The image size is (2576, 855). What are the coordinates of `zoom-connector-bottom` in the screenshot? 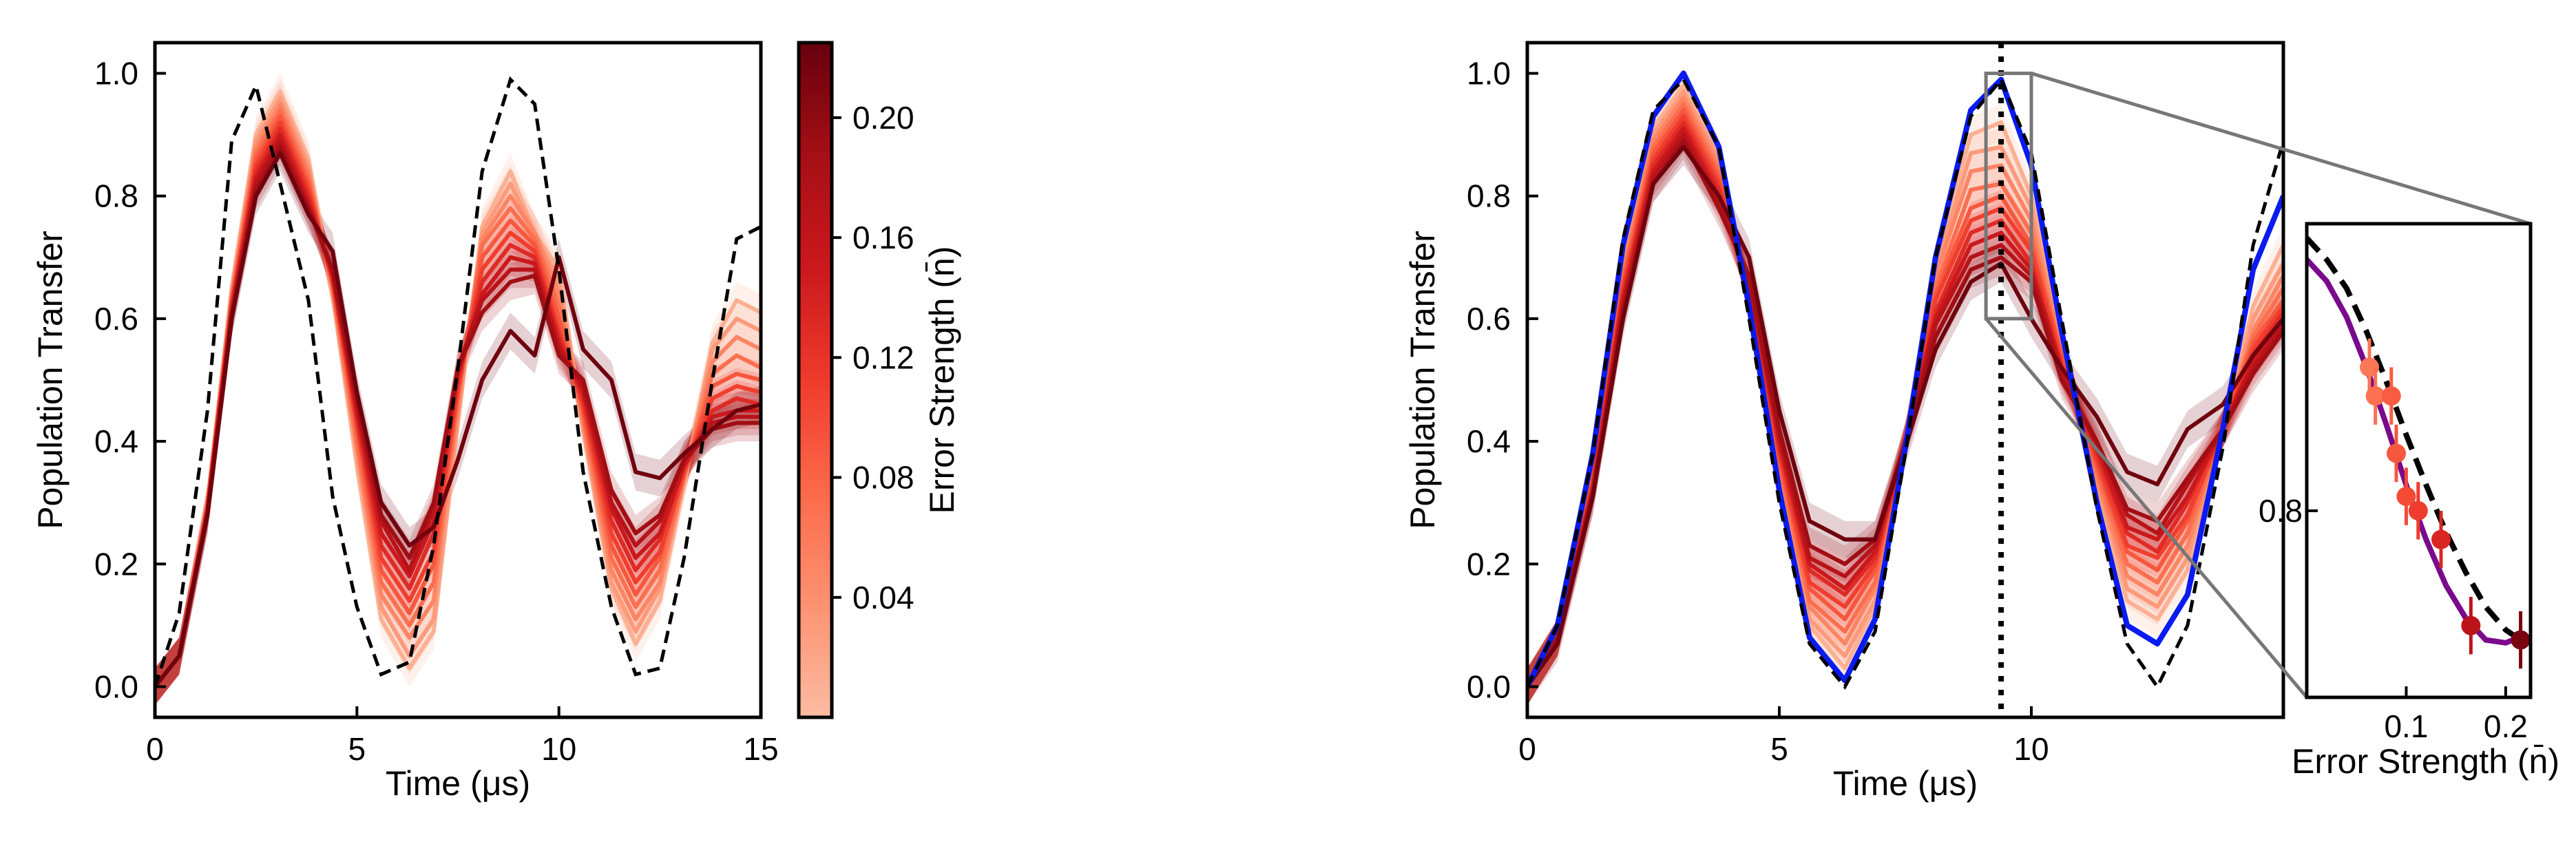 It's located at (2146, 508).